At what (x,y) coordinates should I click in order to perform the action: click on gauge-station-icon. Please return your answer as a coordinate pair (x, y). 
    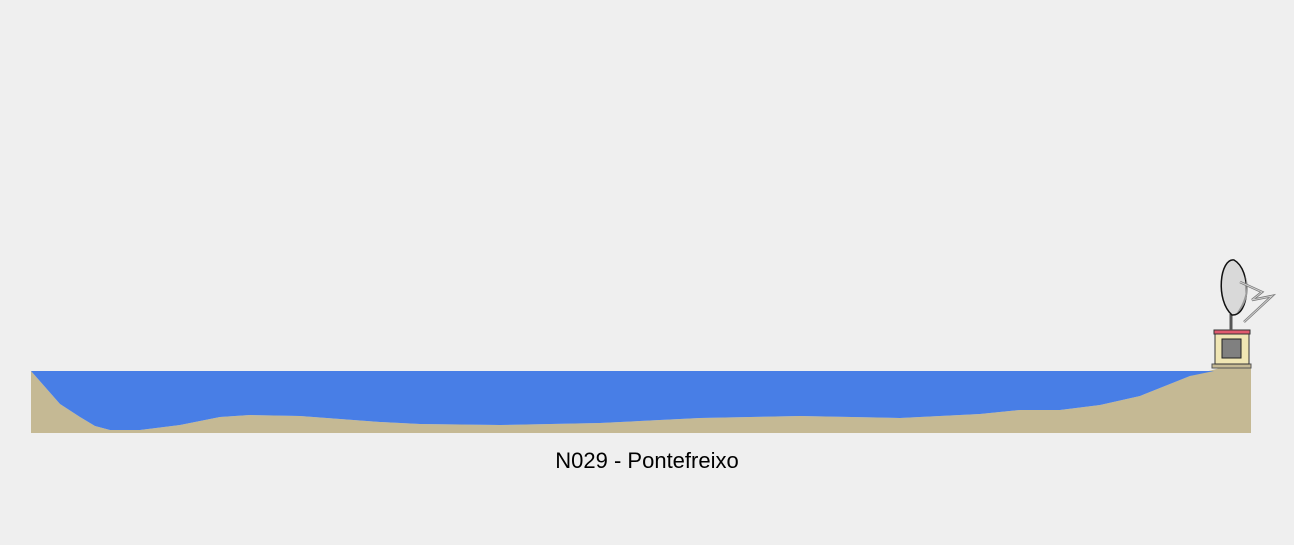
    Looking at the image, I should click on (1231, 349).